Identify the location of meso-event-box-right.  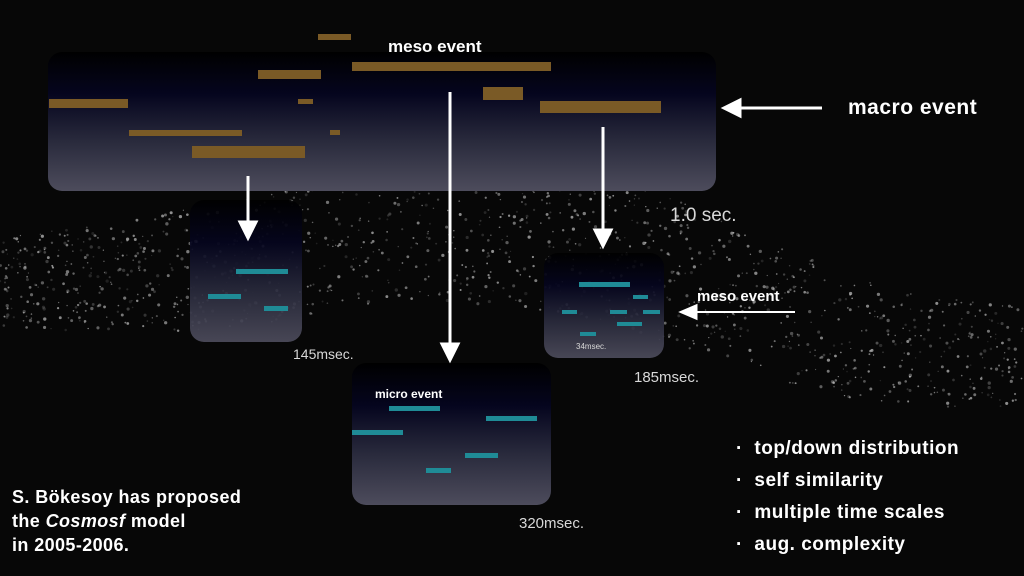
(604, 305).